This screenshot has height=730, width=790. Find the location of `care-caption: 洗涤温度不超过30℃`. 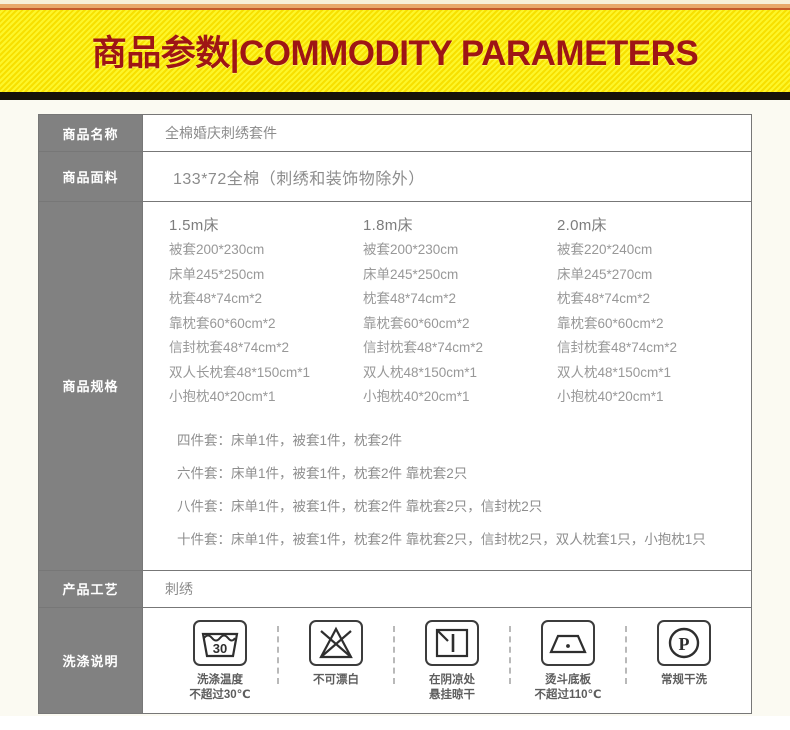

care-caption: 洗涤温度不超过30℃ is located at coordinates (219, 688).